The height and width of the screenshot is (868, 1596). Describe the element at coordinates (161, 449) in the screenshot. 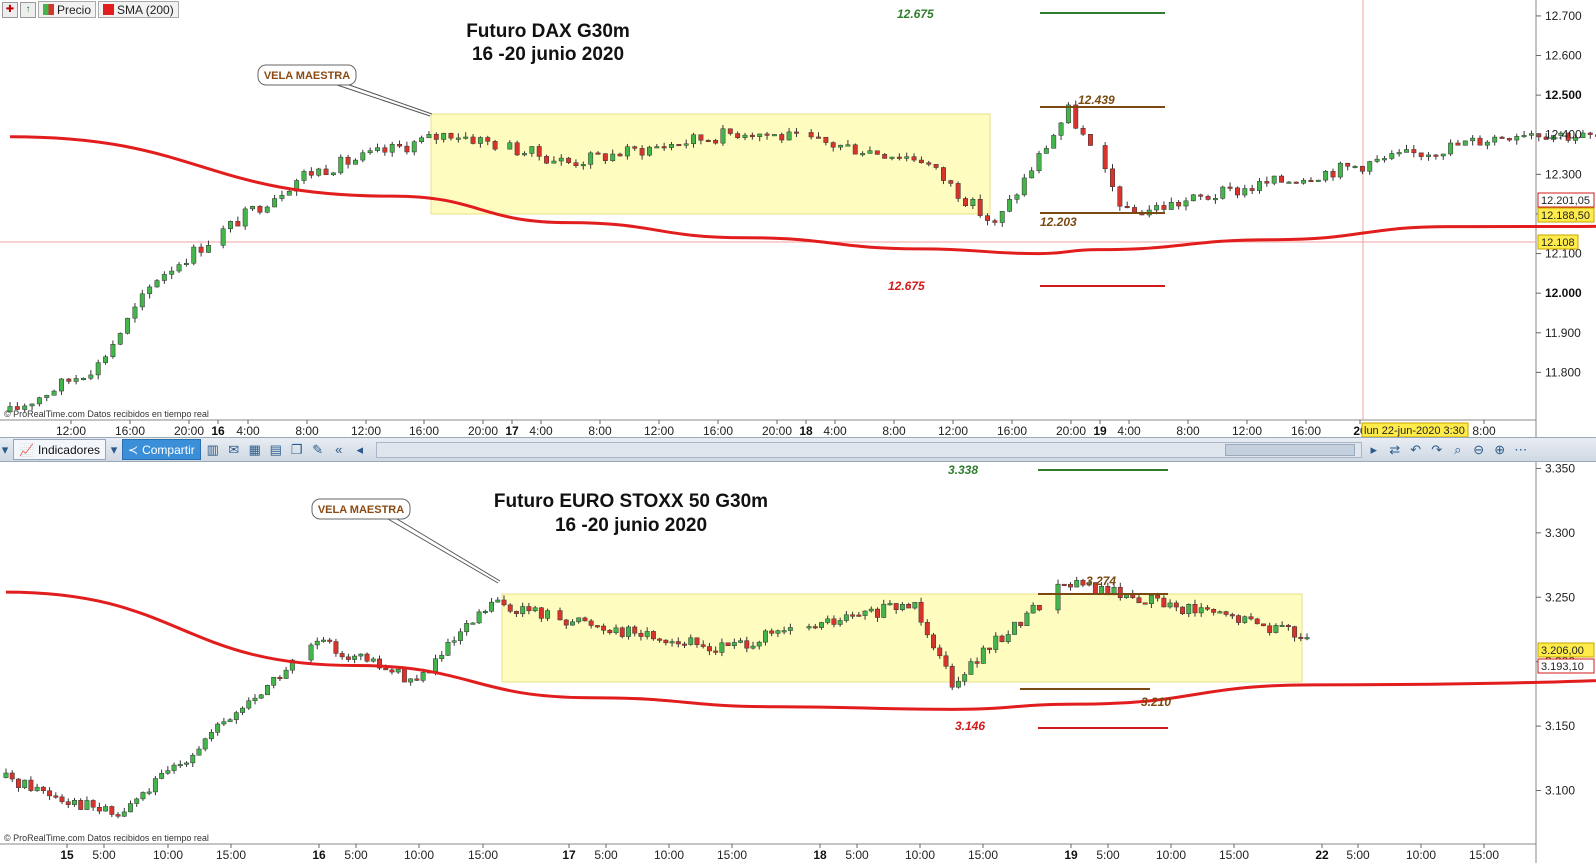

I see `share-button: ≺ Compartir` at that location.